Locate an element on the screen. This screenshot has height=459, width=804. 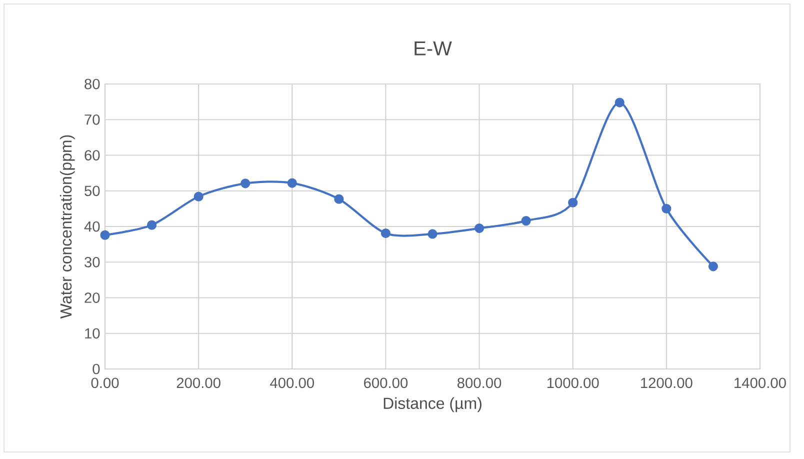
x-tick-label: 200.00 is located at coordinates (198, 383).